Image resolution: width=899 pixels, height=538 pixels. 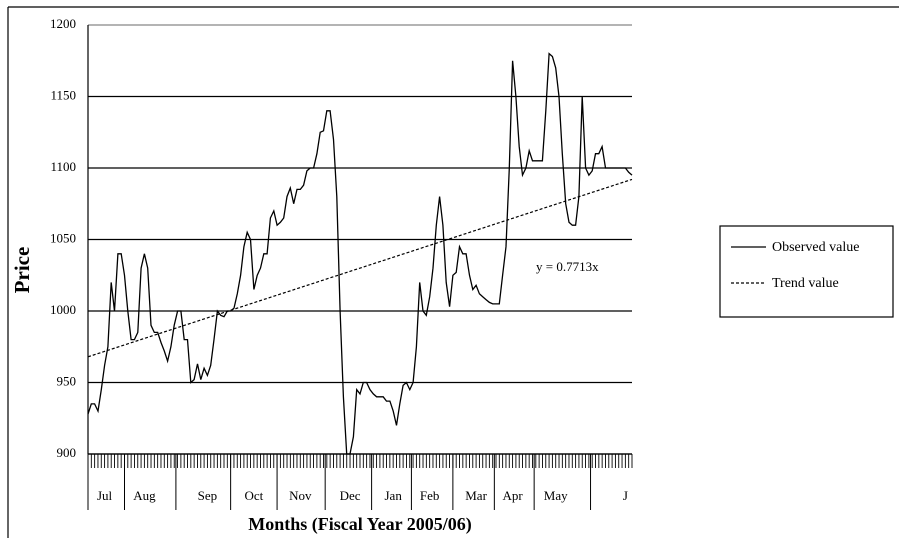 I want to click on y-tick-label: 1000, so click(x=63, y=309).